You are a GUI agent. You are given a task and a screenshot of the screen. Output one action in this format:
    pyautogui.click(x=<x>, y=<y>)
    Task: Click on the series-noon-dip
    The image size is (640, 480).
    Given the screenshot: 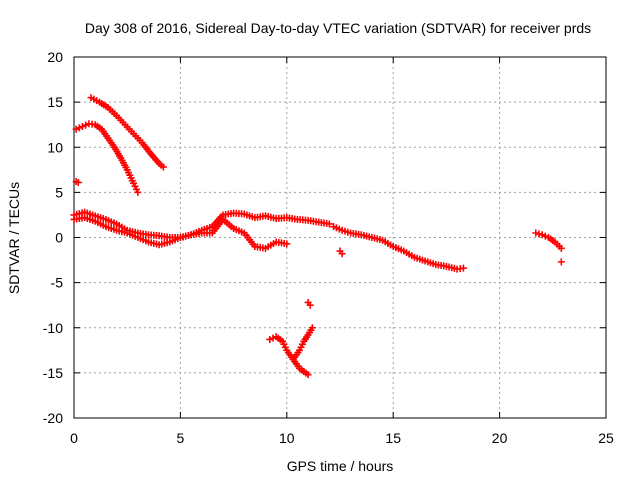 What is the action you would take?
    pyautogui.click(x=289, y=356)
    